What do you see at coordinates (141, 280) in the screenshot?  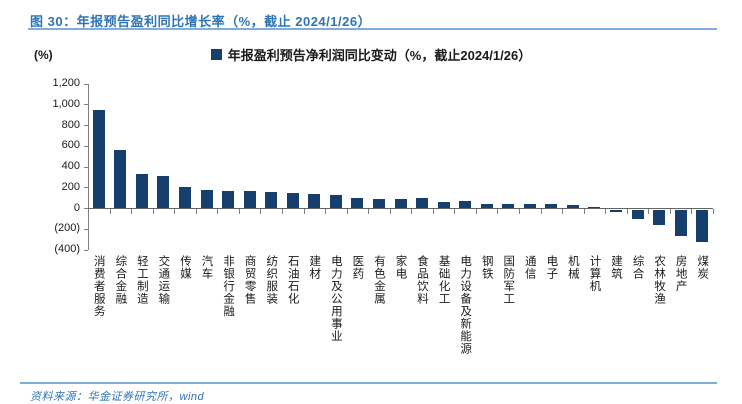 I see `x-category-label: 轻工制造` at bounding box center [141, 280].